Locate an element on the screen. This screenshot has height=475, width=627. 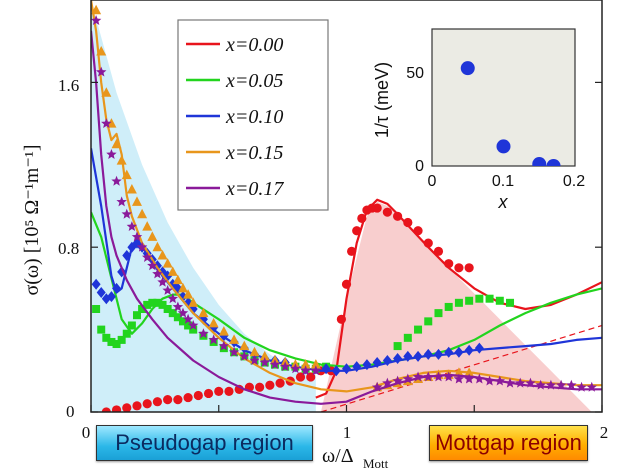
inset-points is located at coordinates (510, 113).